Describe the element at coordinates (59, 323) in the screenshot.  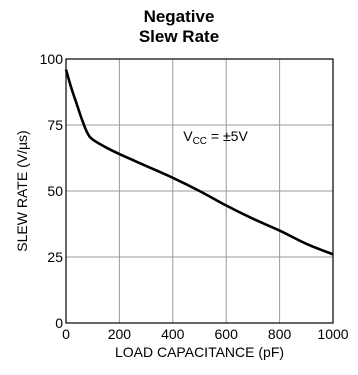
I see `y-tick-label: 0` at that location.